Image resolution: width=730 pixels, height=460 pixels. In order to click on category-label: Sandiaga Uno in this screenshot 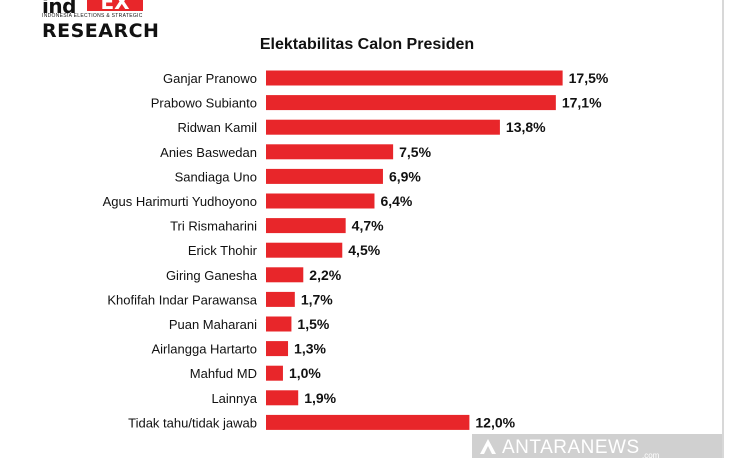, I will do `click(216, 176)`.